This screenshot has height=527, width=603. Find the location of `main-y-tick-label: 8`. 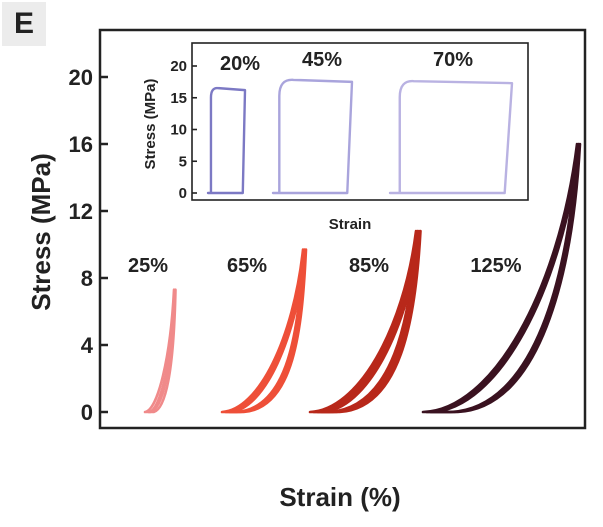

main-y-tick-label: 8 is located at coordinates (87, 278).